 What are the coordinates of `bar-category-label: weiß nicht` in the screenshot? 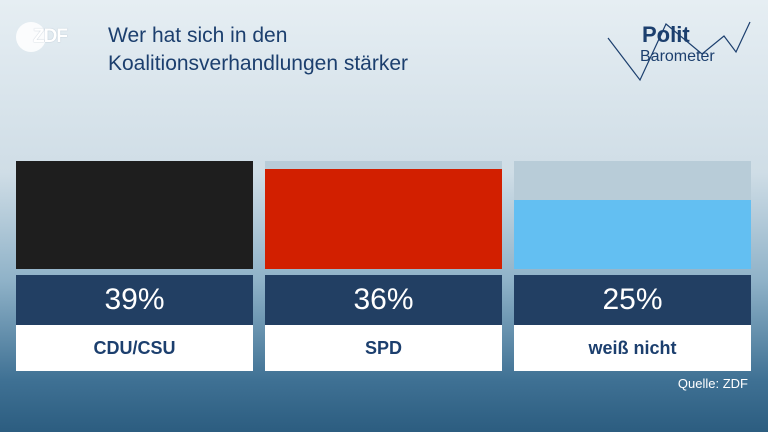 It's located at (632, 348).